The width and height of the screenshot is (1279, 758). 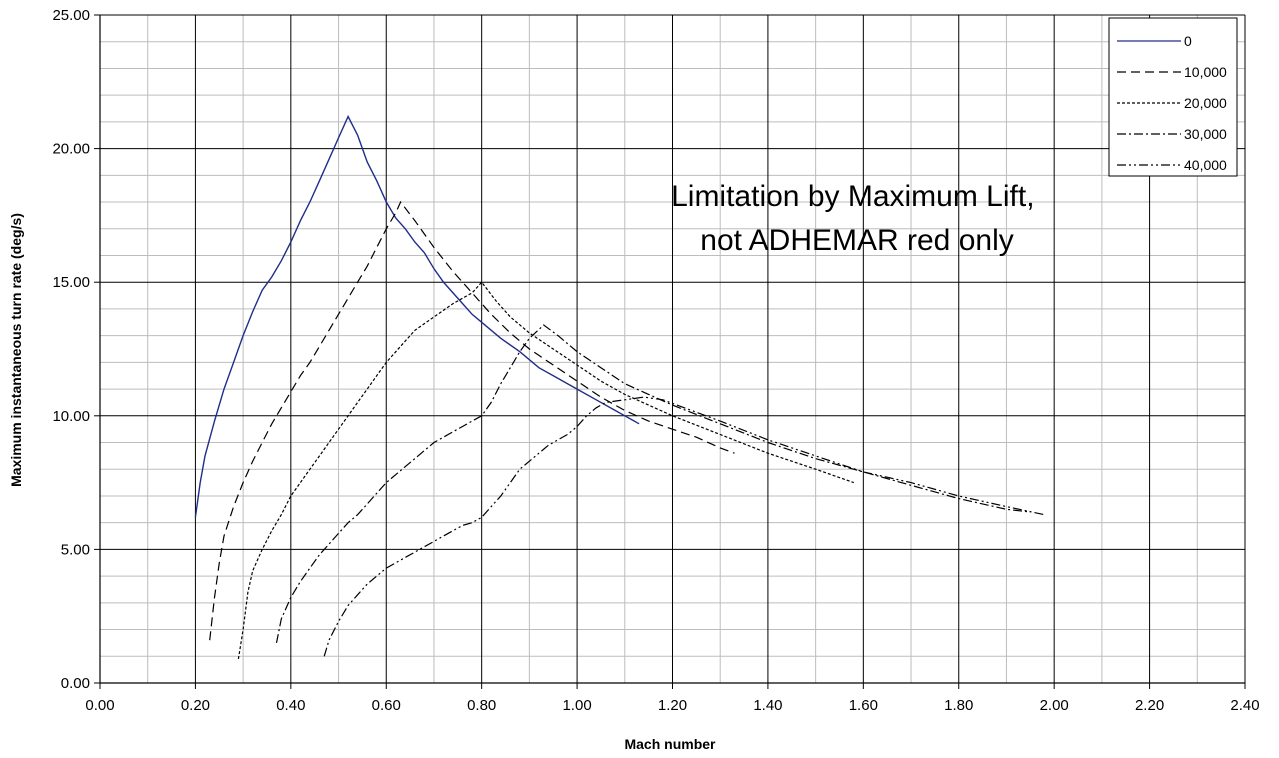 What do you see at coordinates (71, 282) in the screenshot?
I see `y-tick-label: 15.00` at bounding box center [71, 282].